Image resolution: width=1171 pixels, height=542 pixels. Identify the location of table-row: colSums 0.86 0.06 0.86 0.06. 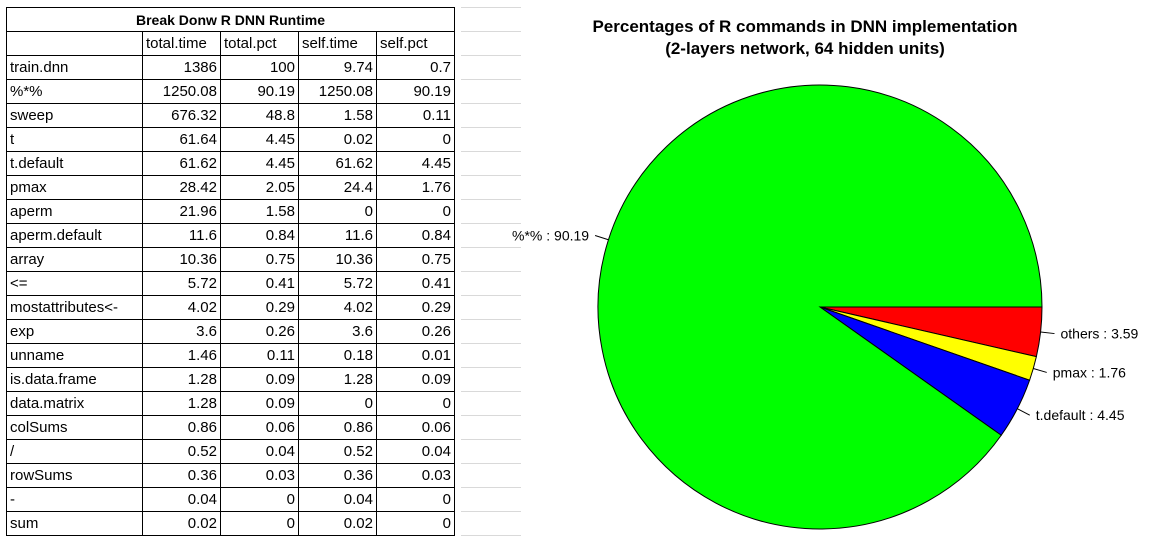
(230, 427).